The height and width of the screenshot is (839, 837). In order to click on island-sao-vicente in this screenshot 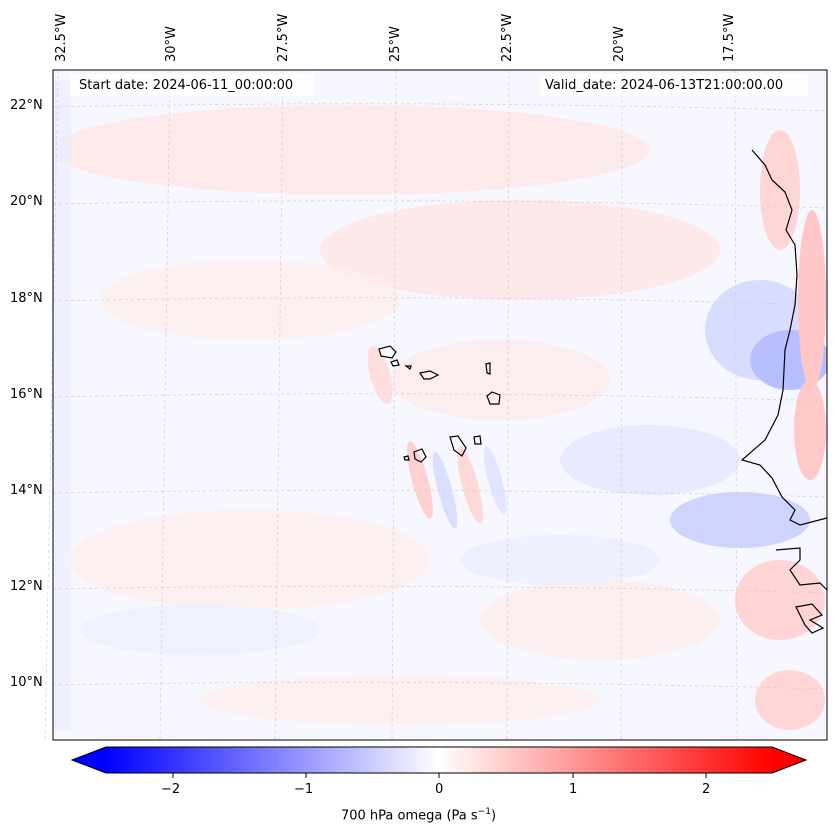, I will do `click(395, 363)`.